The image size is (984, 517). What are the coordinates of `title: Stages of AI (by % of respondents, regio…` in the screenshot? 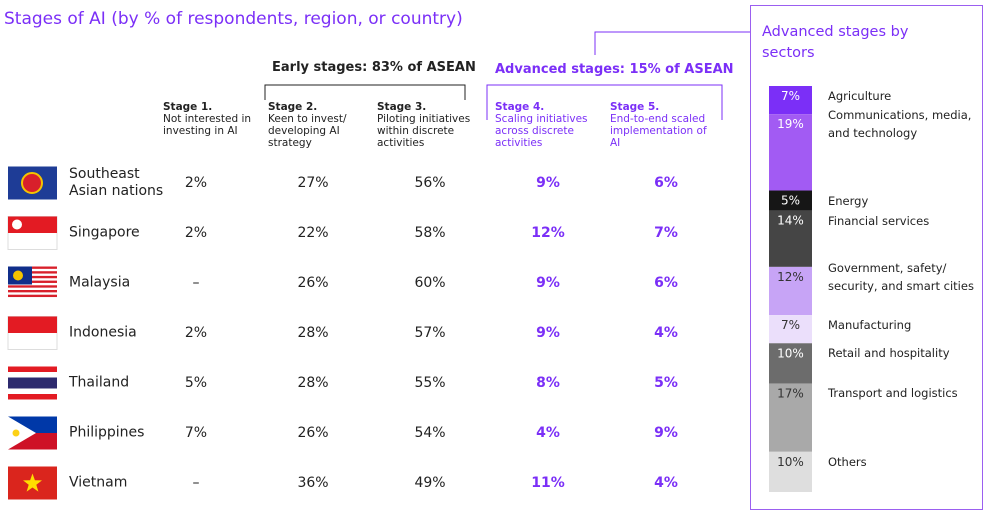 It's located at (233, 19).